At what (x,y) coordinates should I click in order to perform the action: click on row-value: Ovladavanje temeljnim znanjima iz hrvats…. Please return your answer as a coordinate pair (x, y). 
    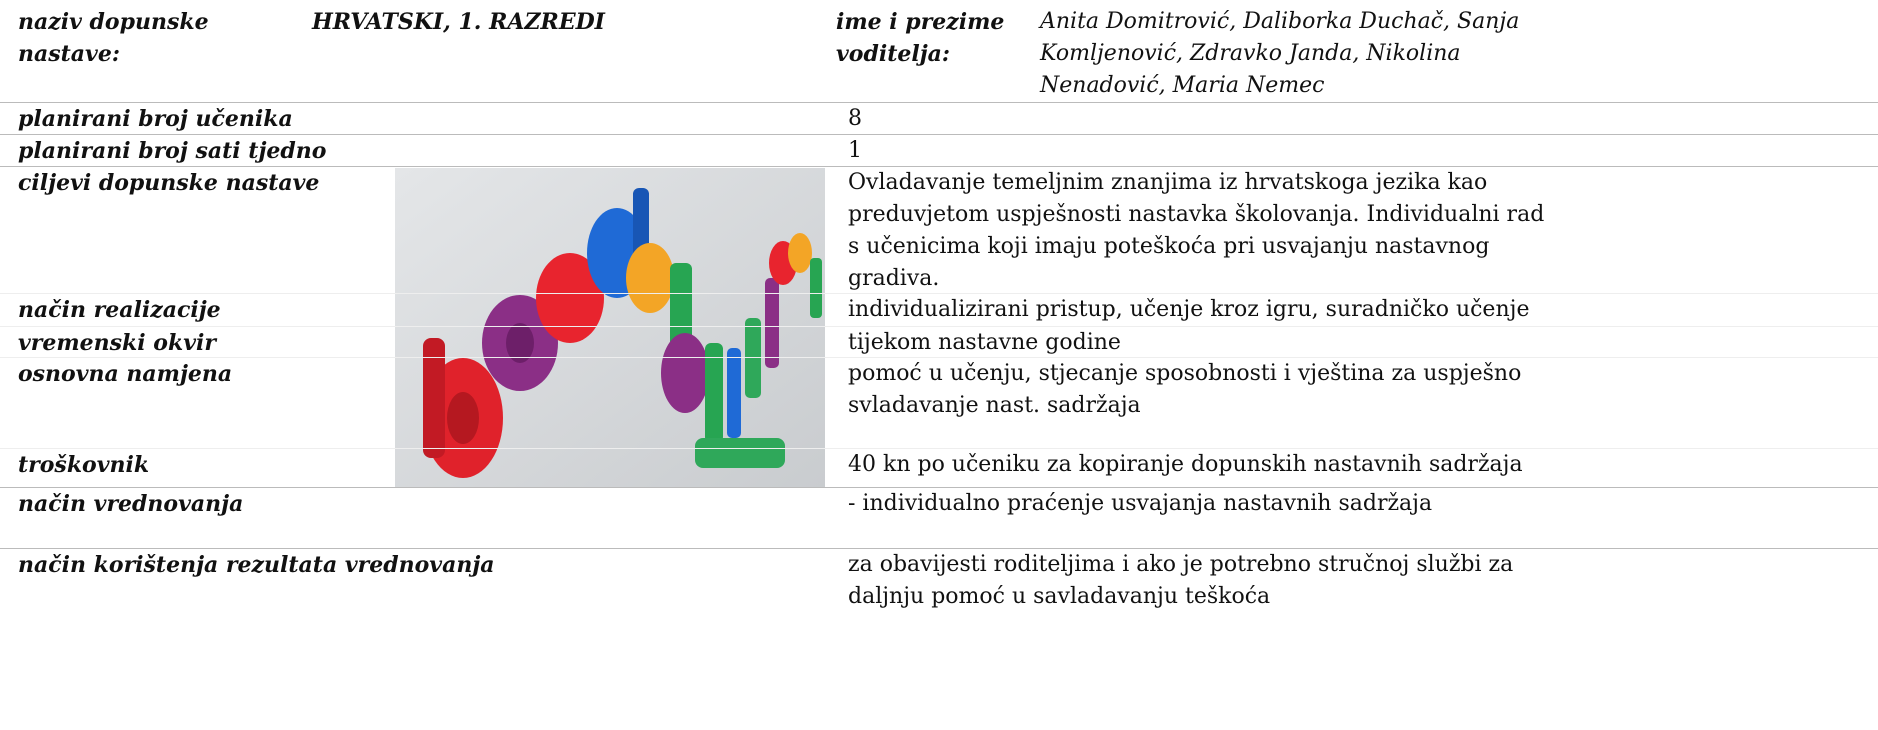
    Looking at the image, I should click on (1196, 230).